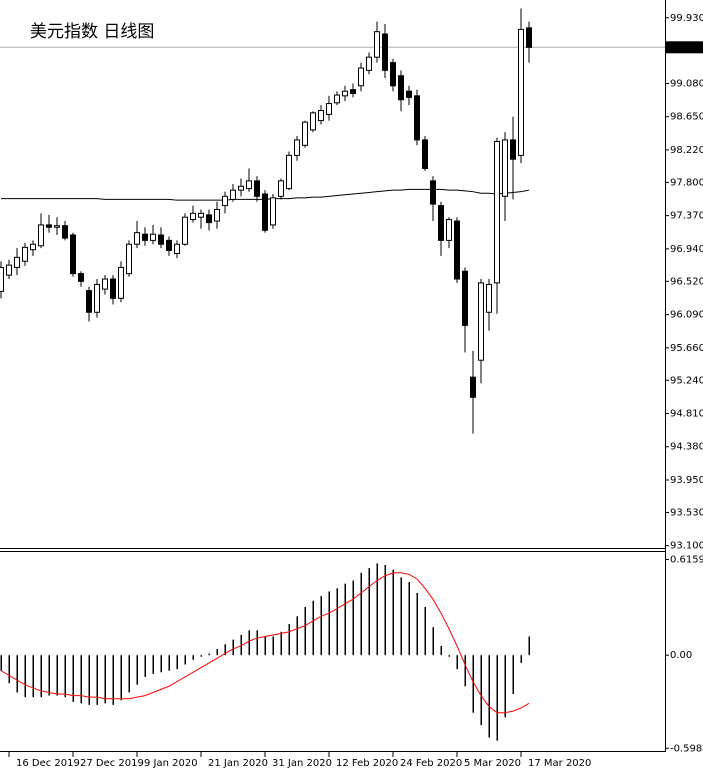 The width and height of the screenshot is (703, 778). Describe the element at coordinates (681, 655) in the screenshot. I see `y-tick-label: 0.00` at that location.